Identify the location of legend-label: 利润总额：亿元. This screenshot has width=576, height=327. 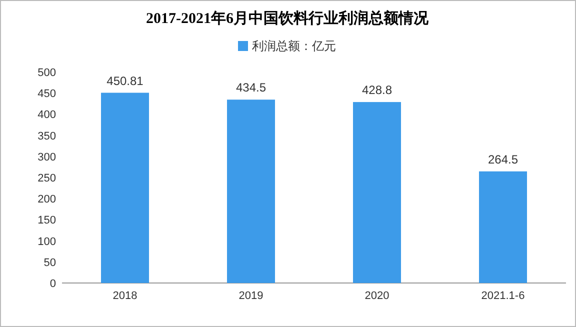
(294, 46).